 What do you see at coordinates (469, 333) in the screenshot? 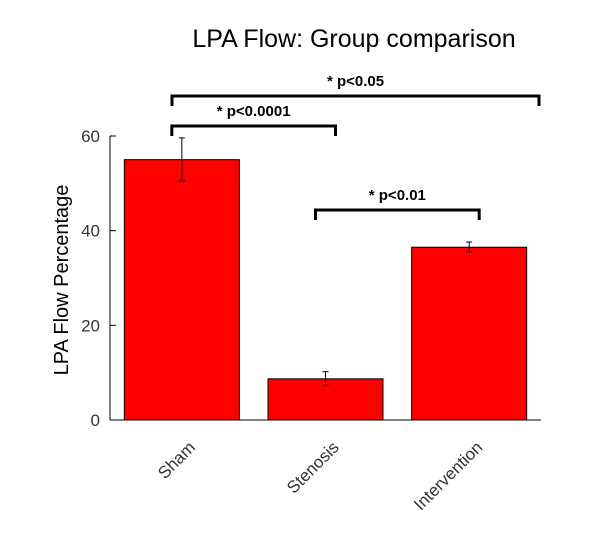
I see `bar-intervention` at bounding box center [469, 333].